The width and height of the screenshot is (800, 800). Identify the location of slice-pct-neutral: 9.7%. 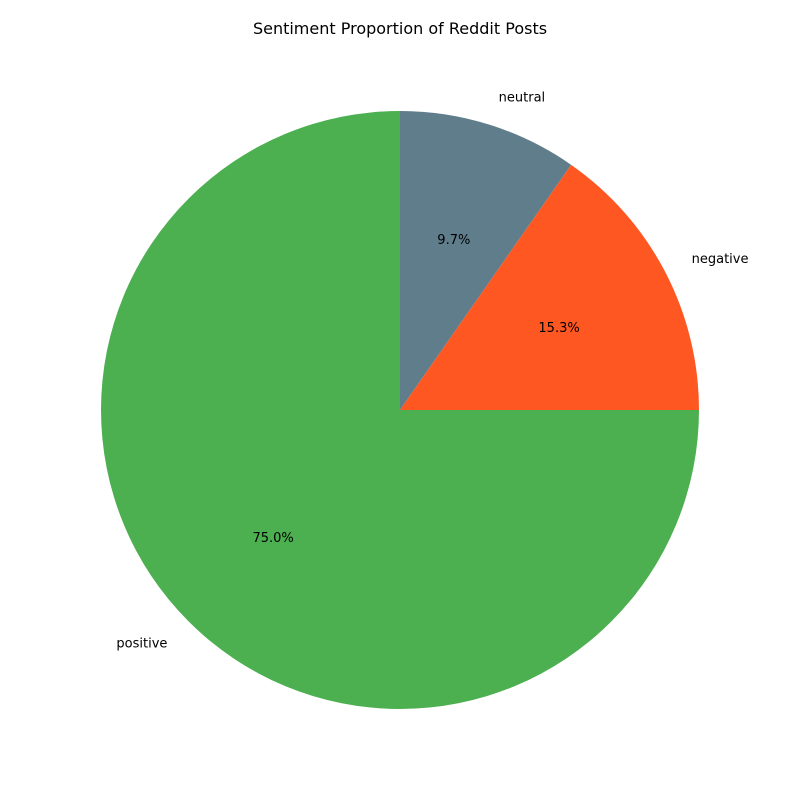
(453, 240).